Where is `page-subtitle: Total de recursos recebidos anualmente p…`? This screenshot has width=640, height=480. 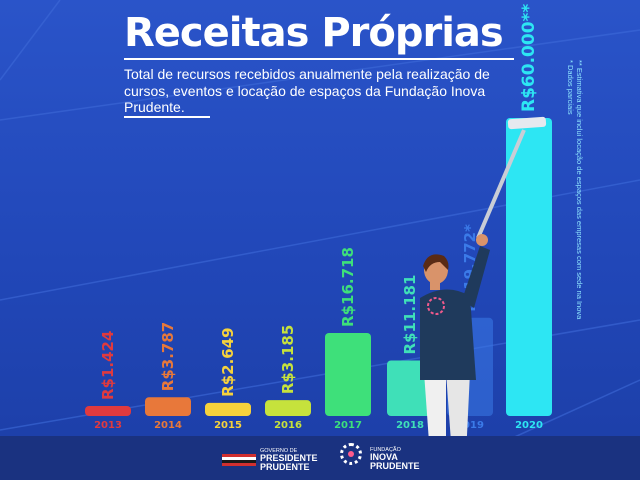
page-subtitle: Total de recursos recebidos anualmente p… is located at coordinates (307, 90).